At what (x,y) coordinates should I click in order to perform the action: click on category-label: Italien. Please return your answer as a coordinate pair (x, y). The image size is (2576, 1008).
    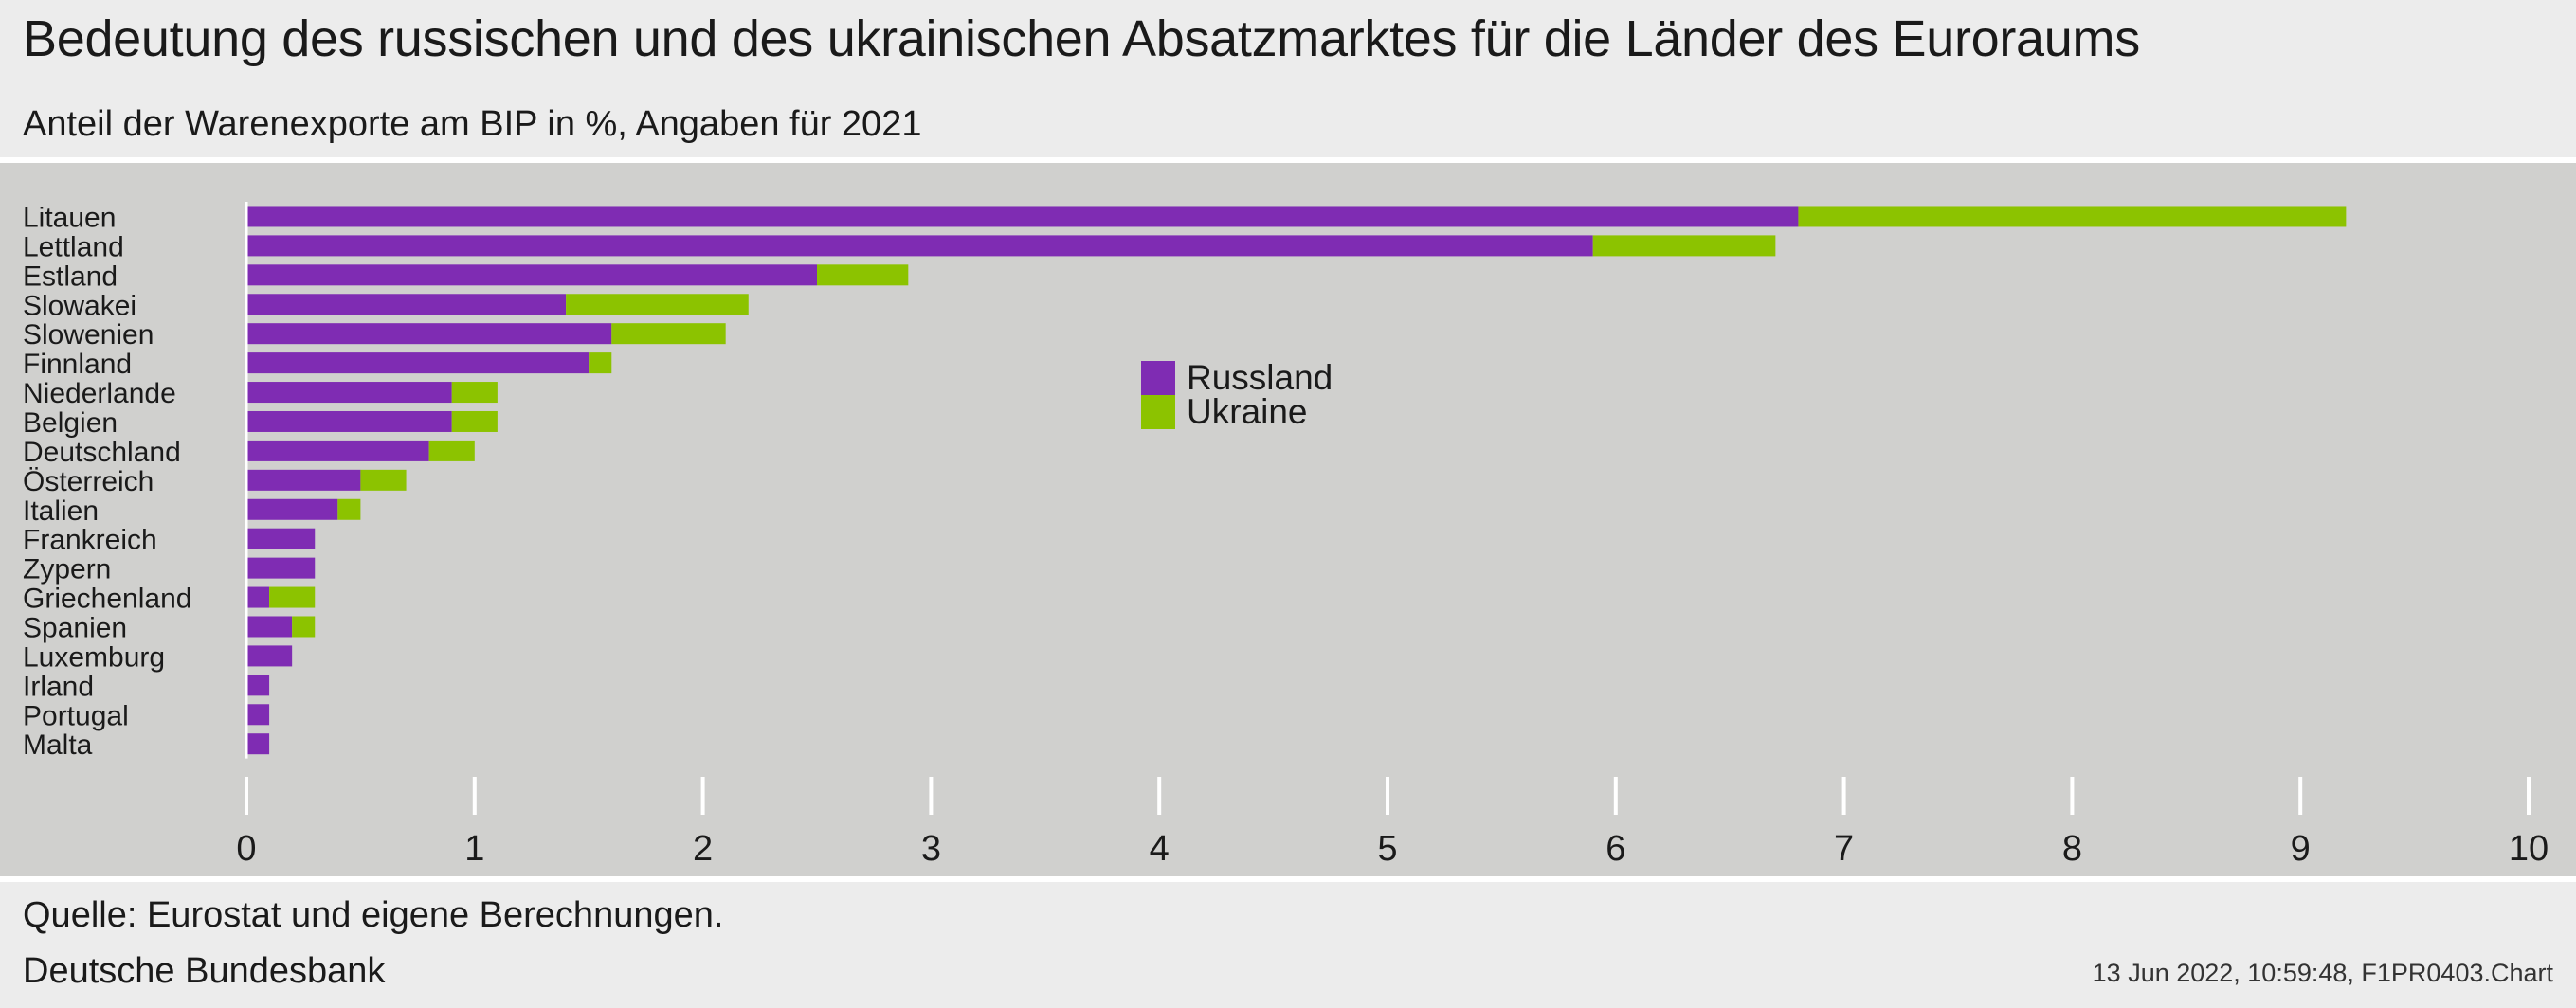
    Looking at the image, I should click on (61, 511).